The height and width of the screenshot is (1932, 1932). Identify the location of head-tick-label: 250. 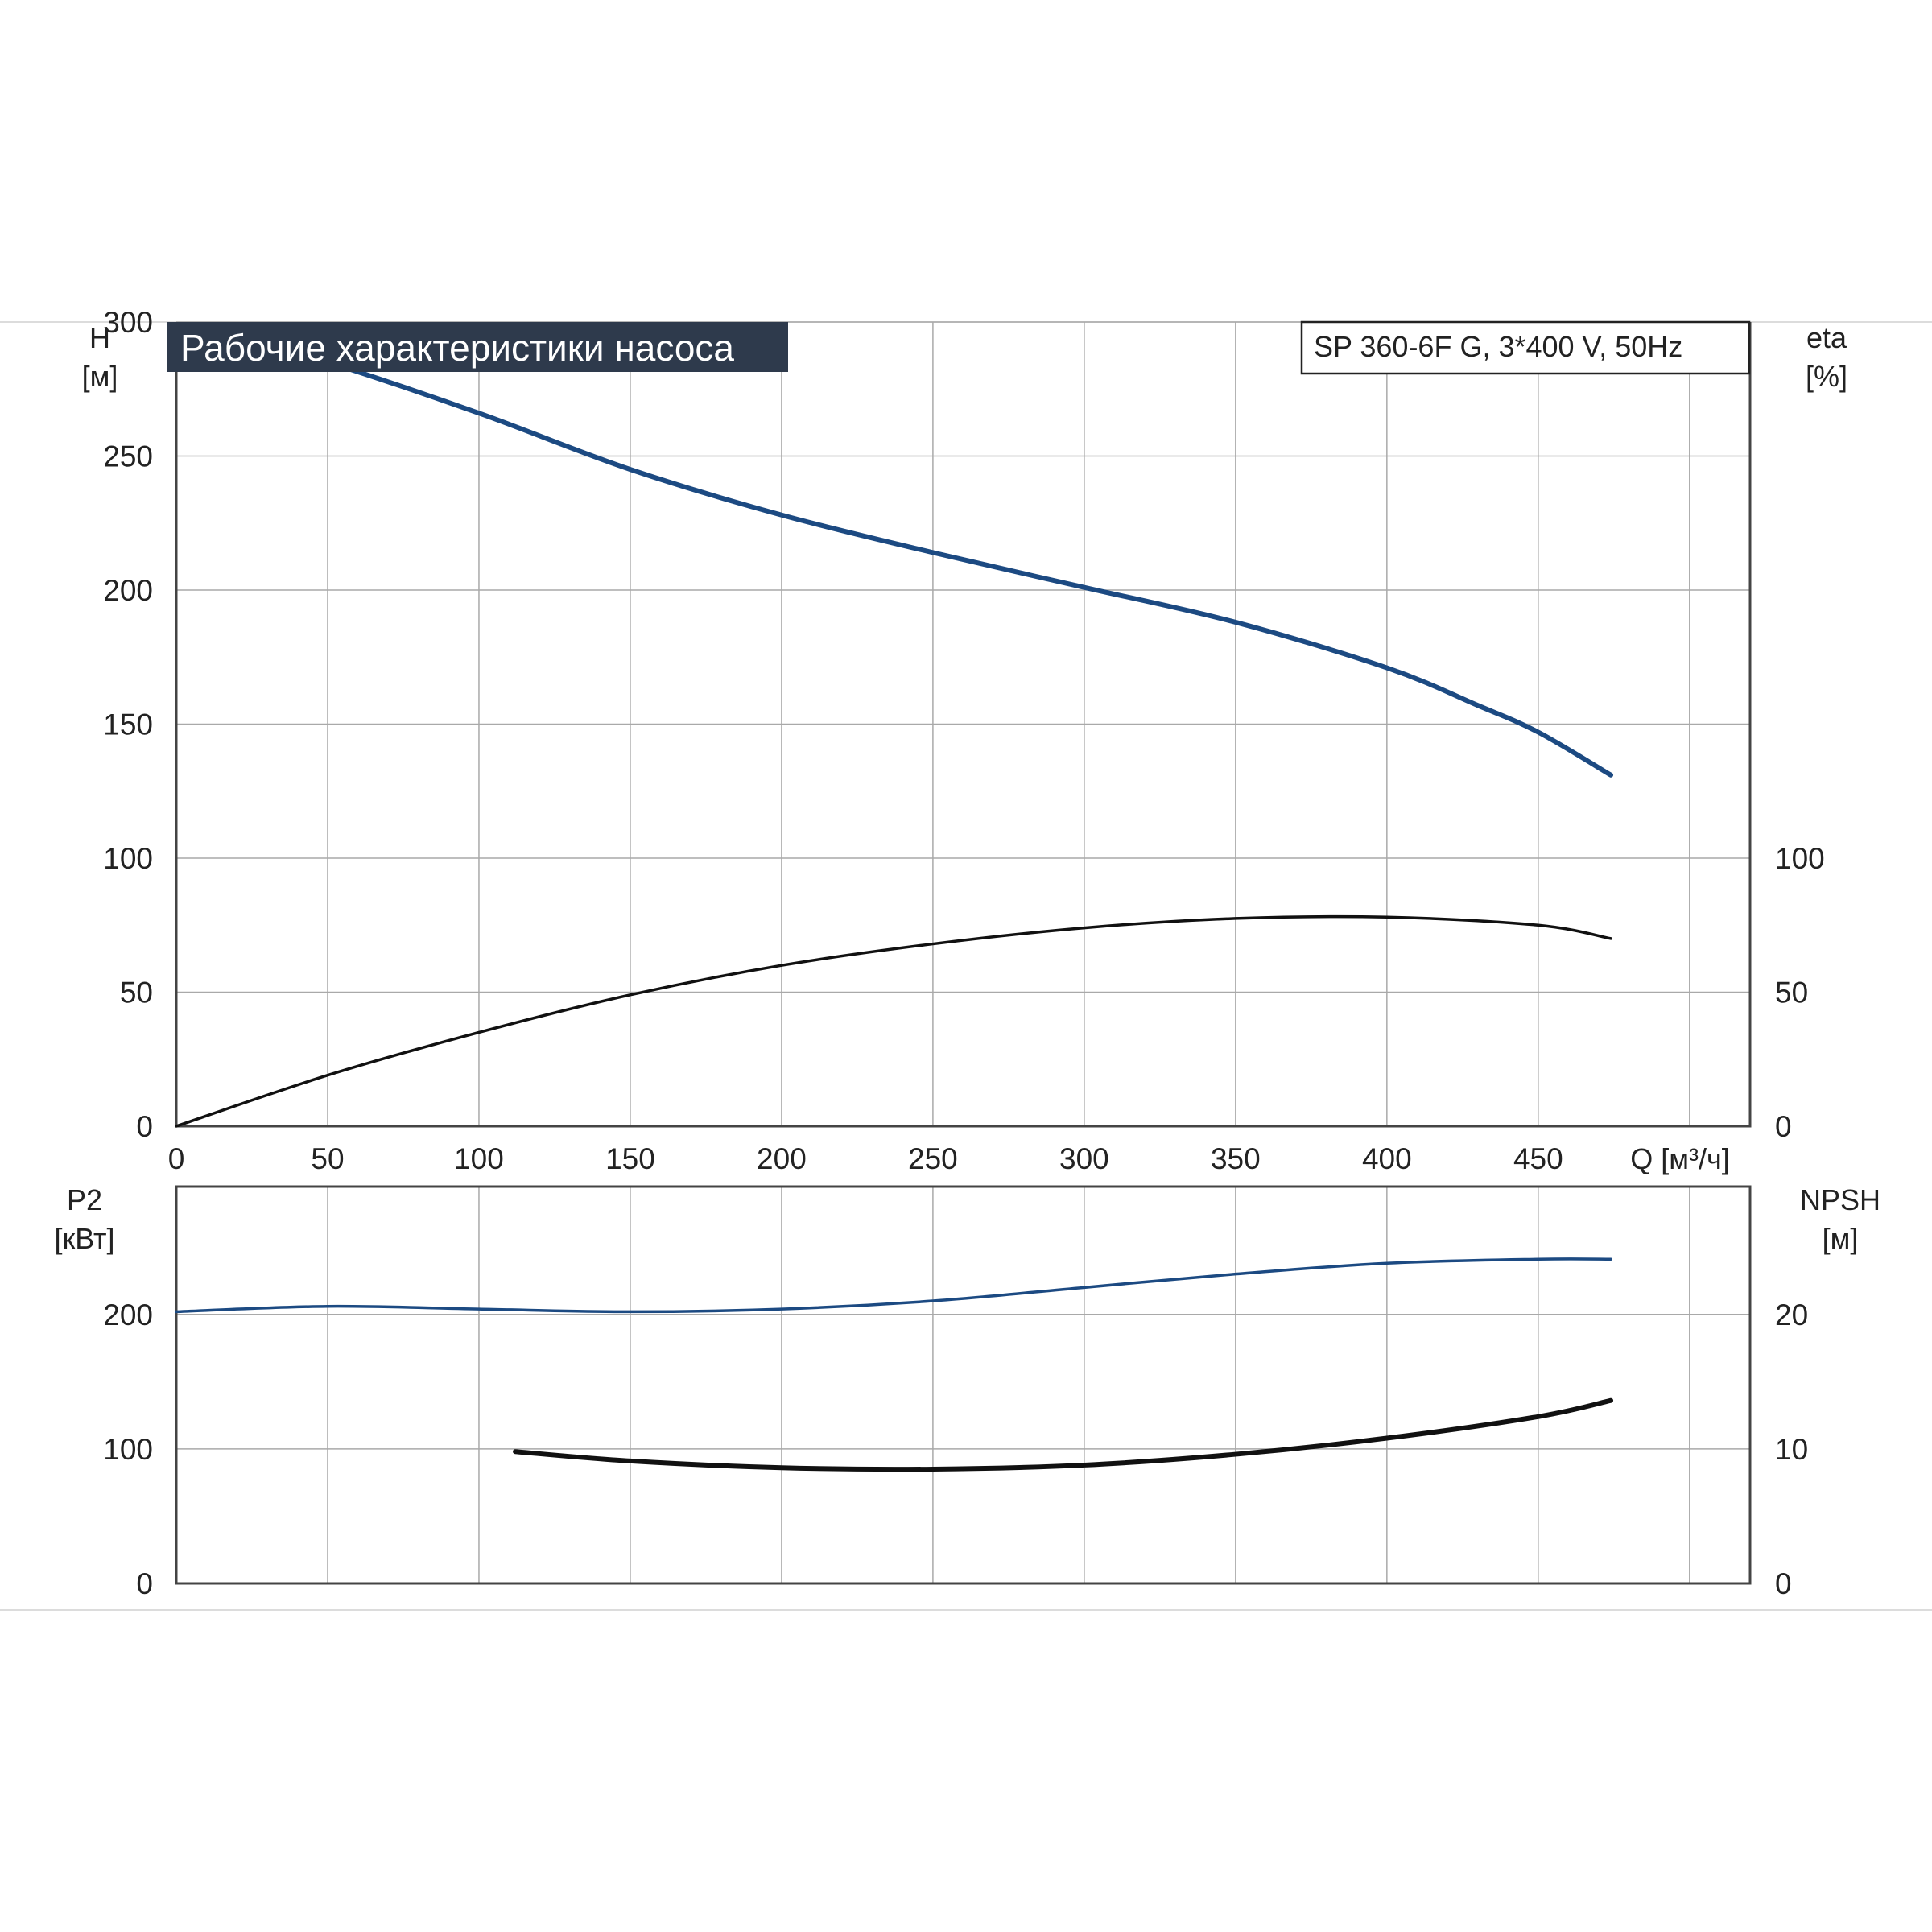
(128, 456).